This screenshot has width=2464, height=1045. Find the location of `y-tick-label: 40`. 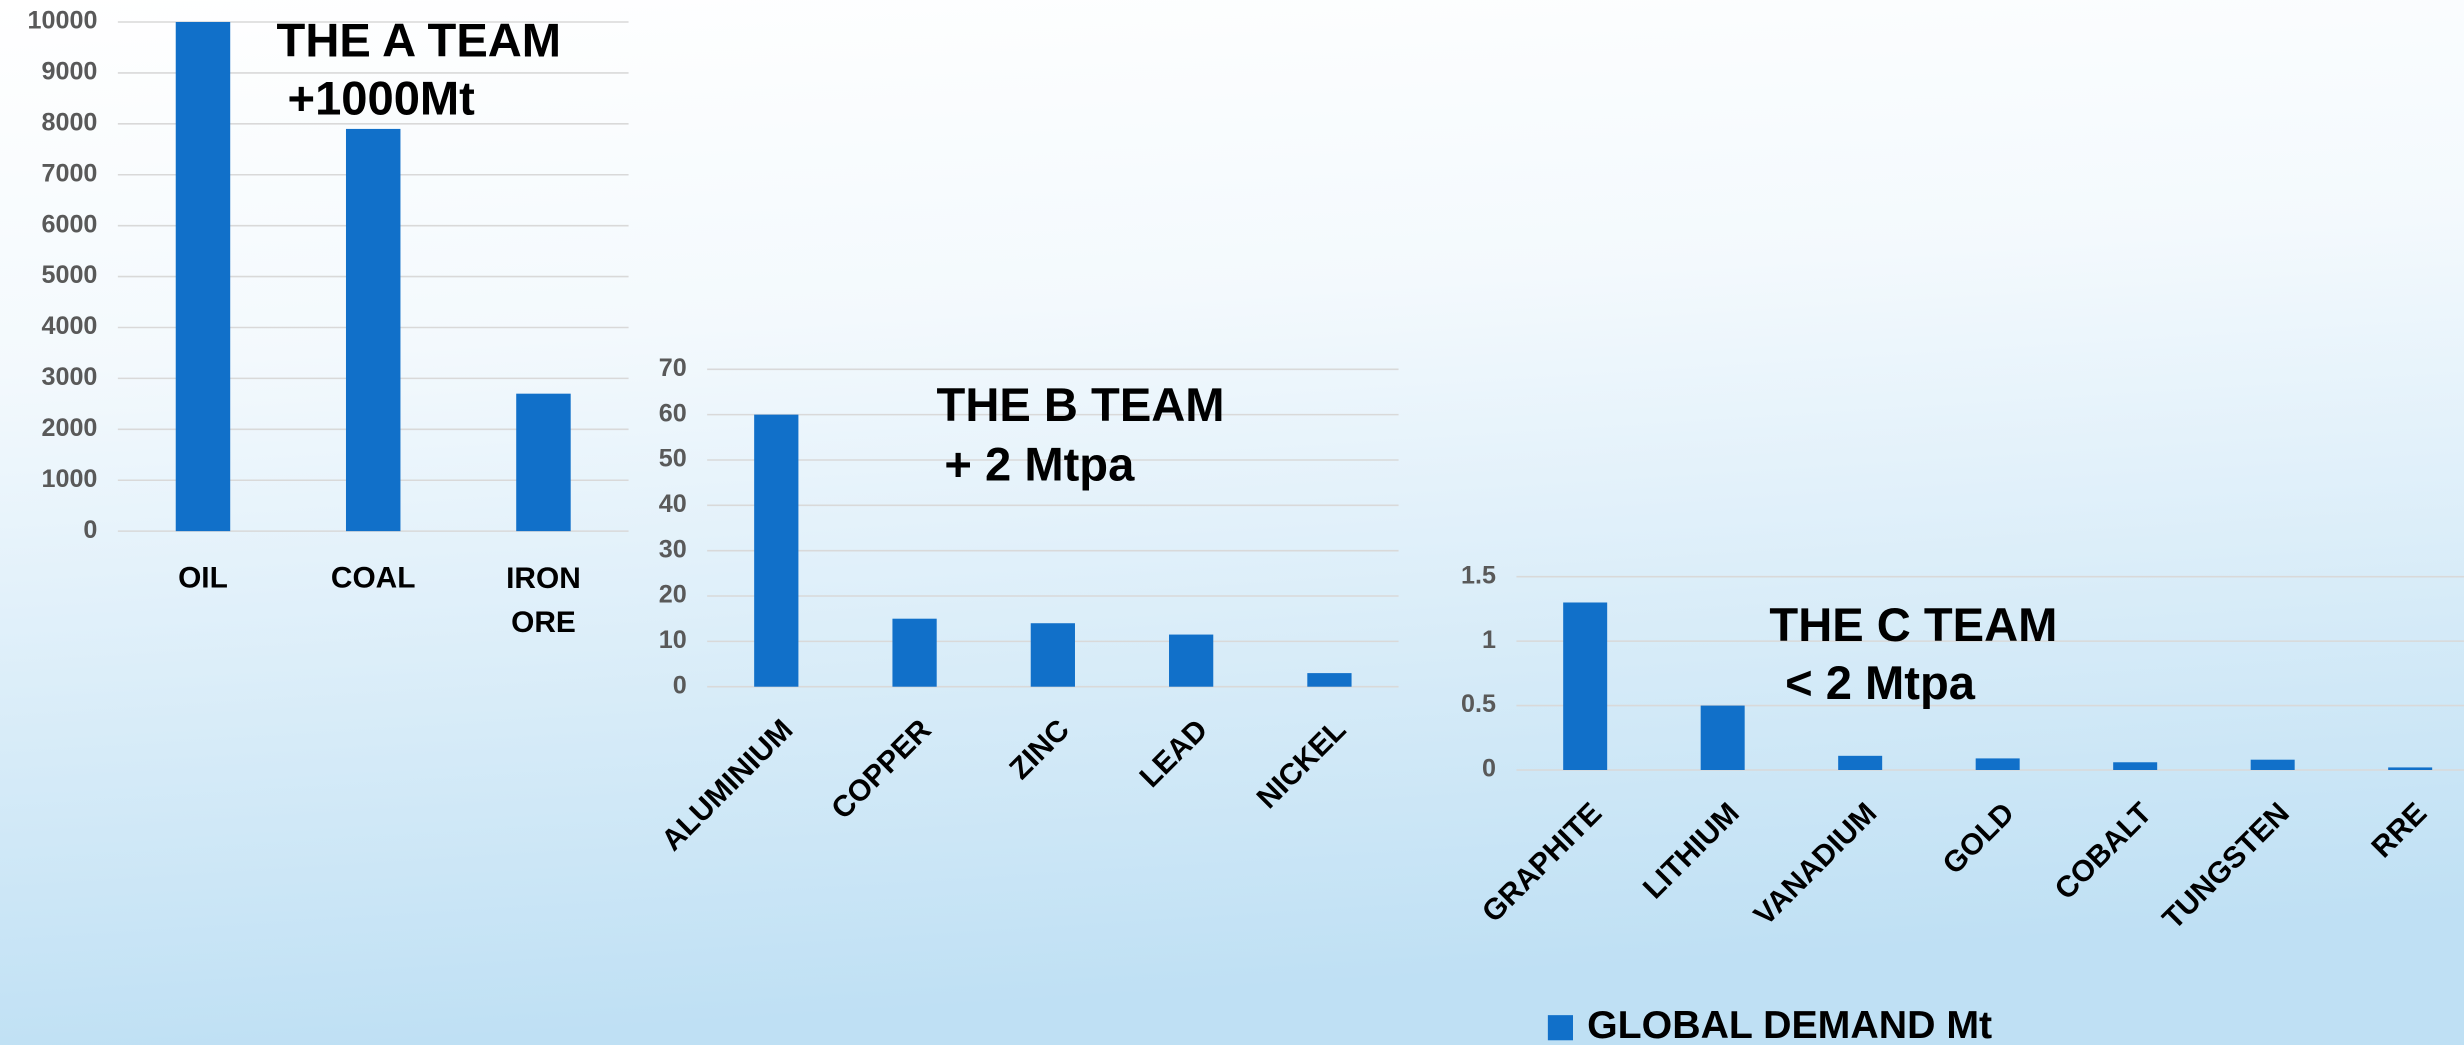

y-tick-label: 40 is located at coordinates (673, 504).